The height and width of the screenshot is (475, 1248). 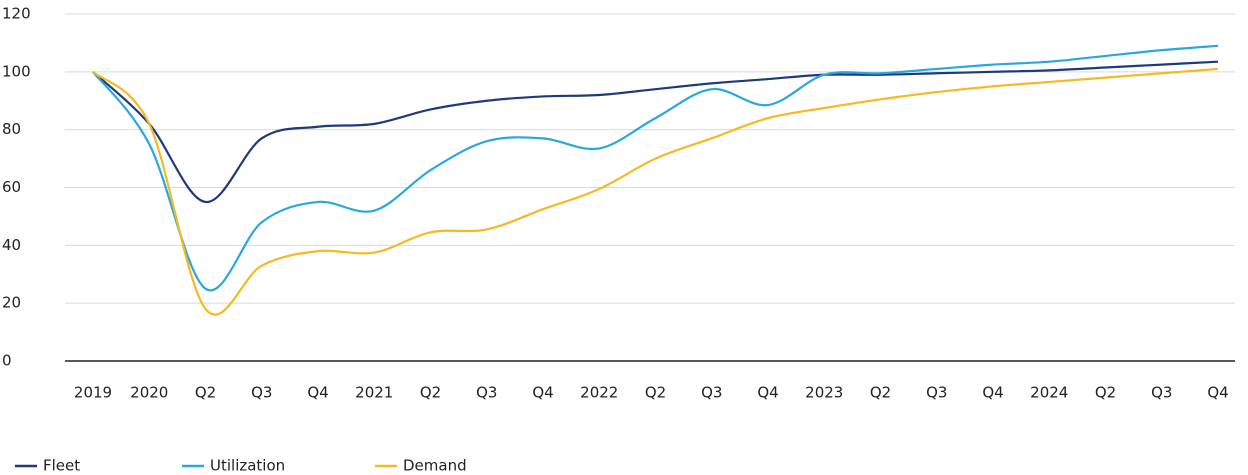 What do you see at coordinates (247, 466) in the screenshot?
I see `legend-label: Utilization` at bounding box center [247, 466].